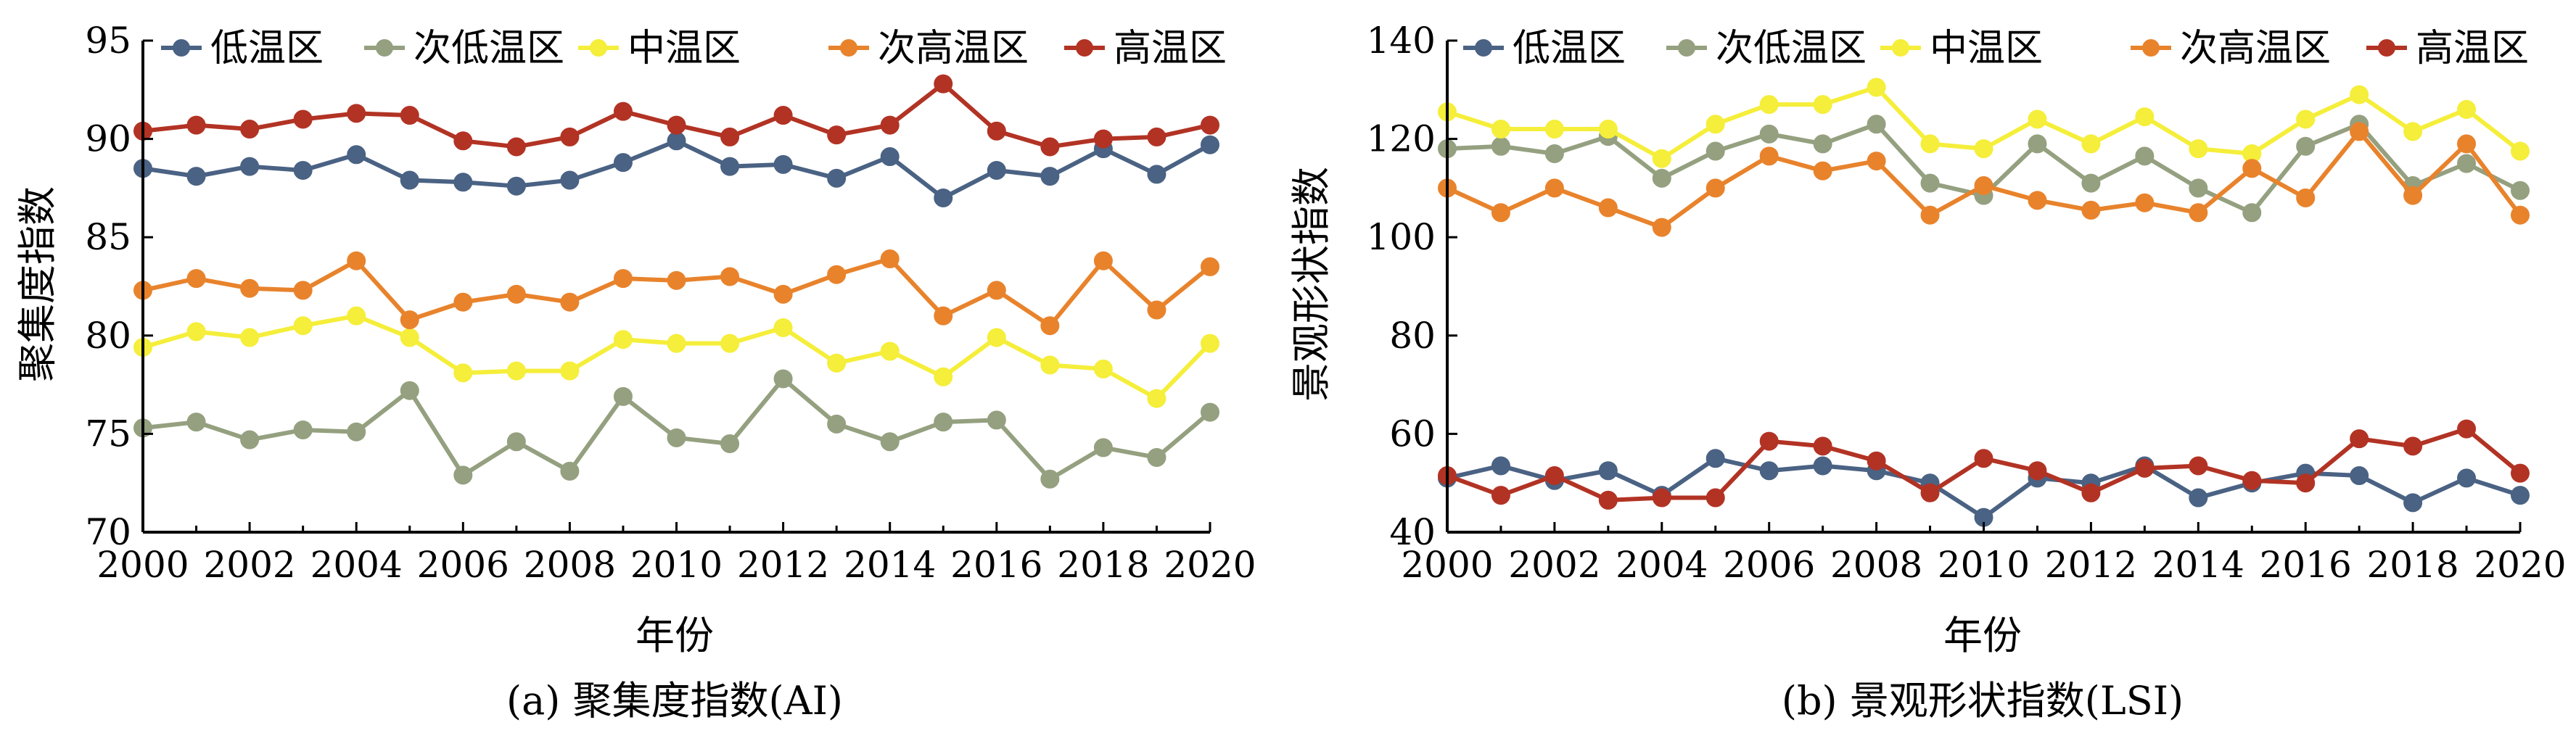  Describe the element at coordinates (570, 565) in the screenshot. I see `x-tick-label: 2008` at that location.